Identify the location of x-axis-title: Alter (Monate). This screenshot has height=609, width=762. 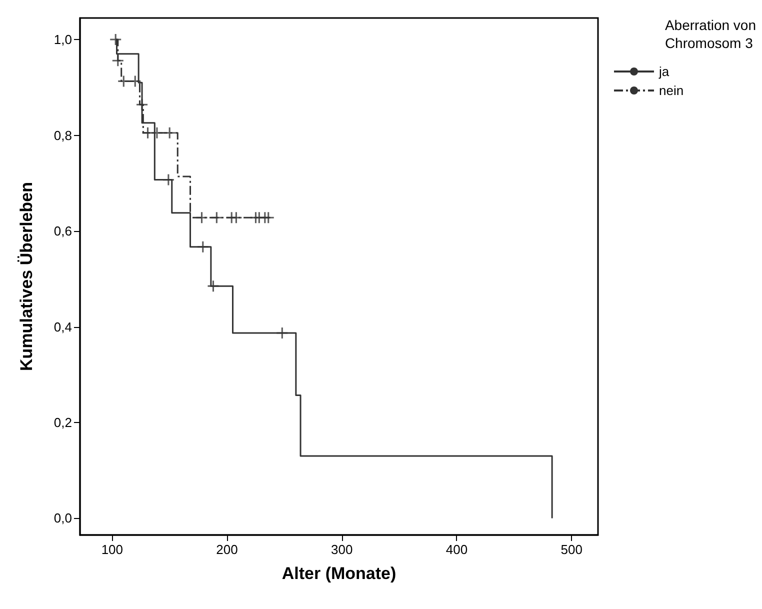
(339, 573).